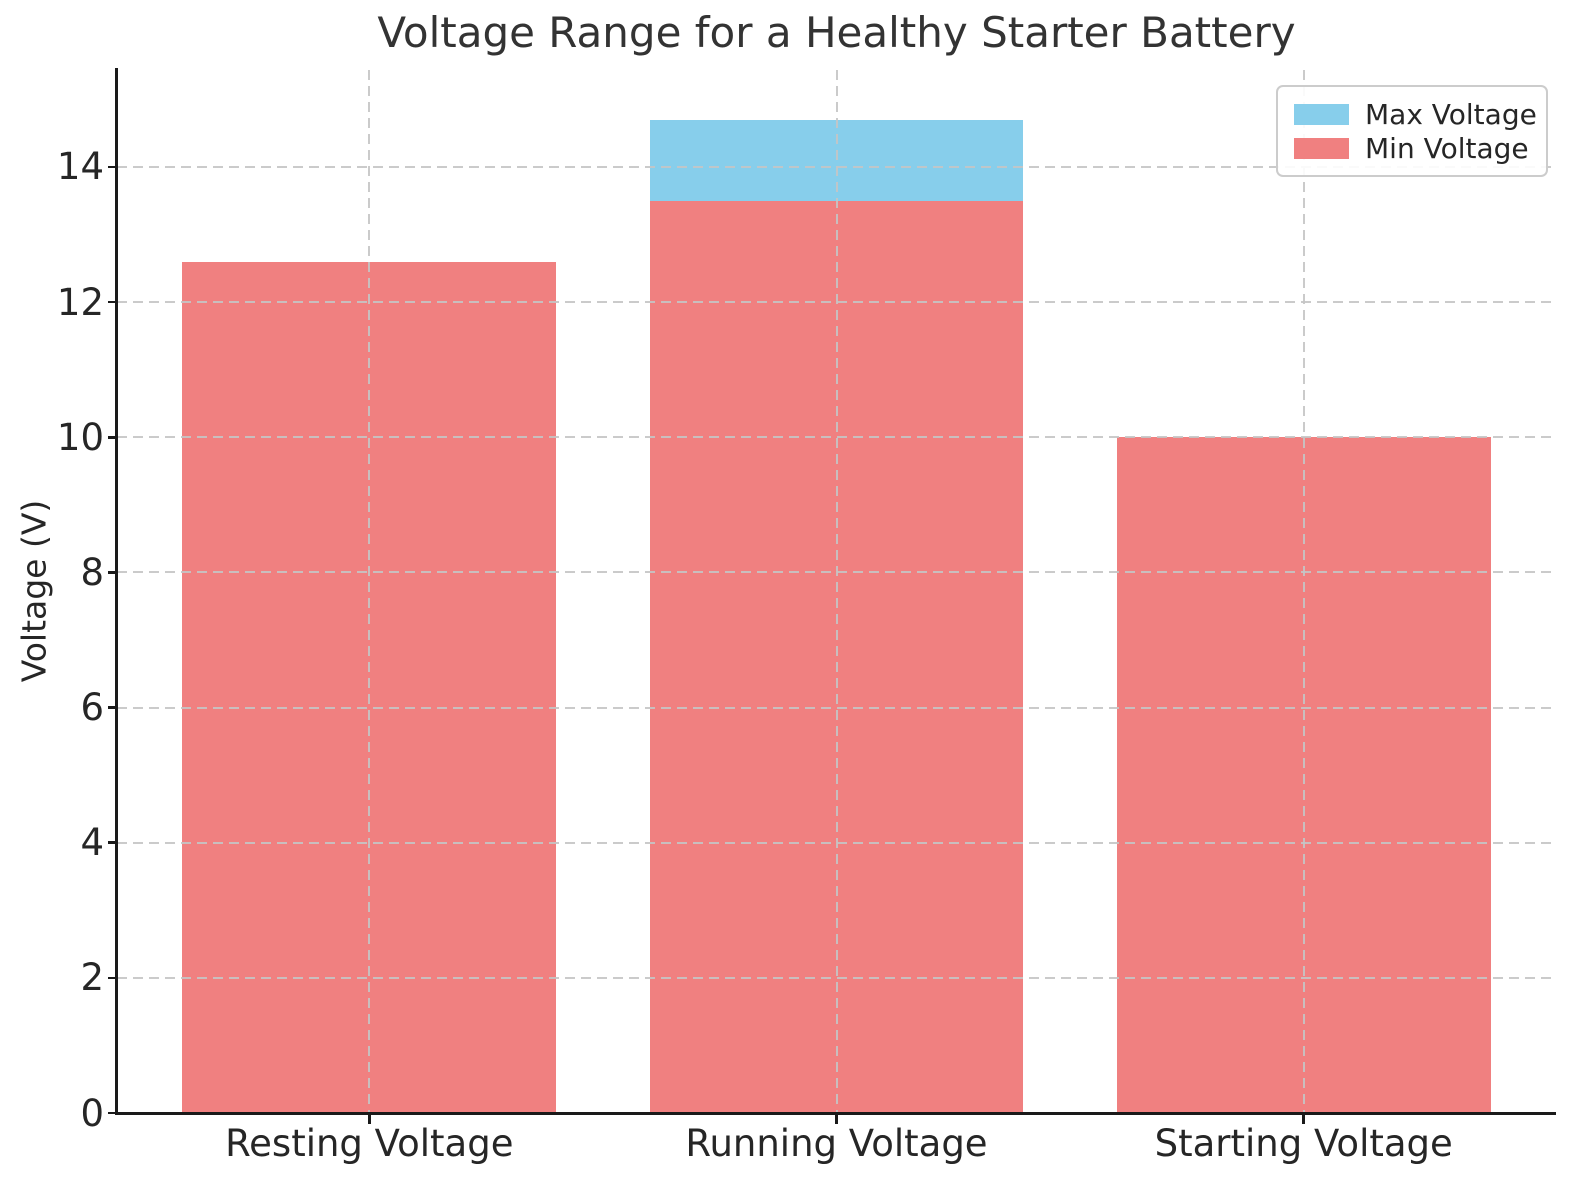  What do you see at coordinates (369, 1143) in the screenshot?
I see `x-tick-label: Resting Voltage` at bounding box center [369, 1143].